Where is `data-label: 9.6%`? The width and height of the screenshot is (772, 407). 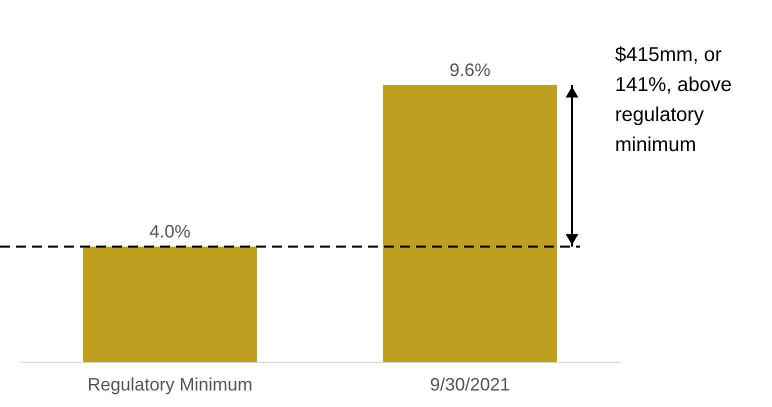
data-label: 9.6% is located at coordinates (470, 70).